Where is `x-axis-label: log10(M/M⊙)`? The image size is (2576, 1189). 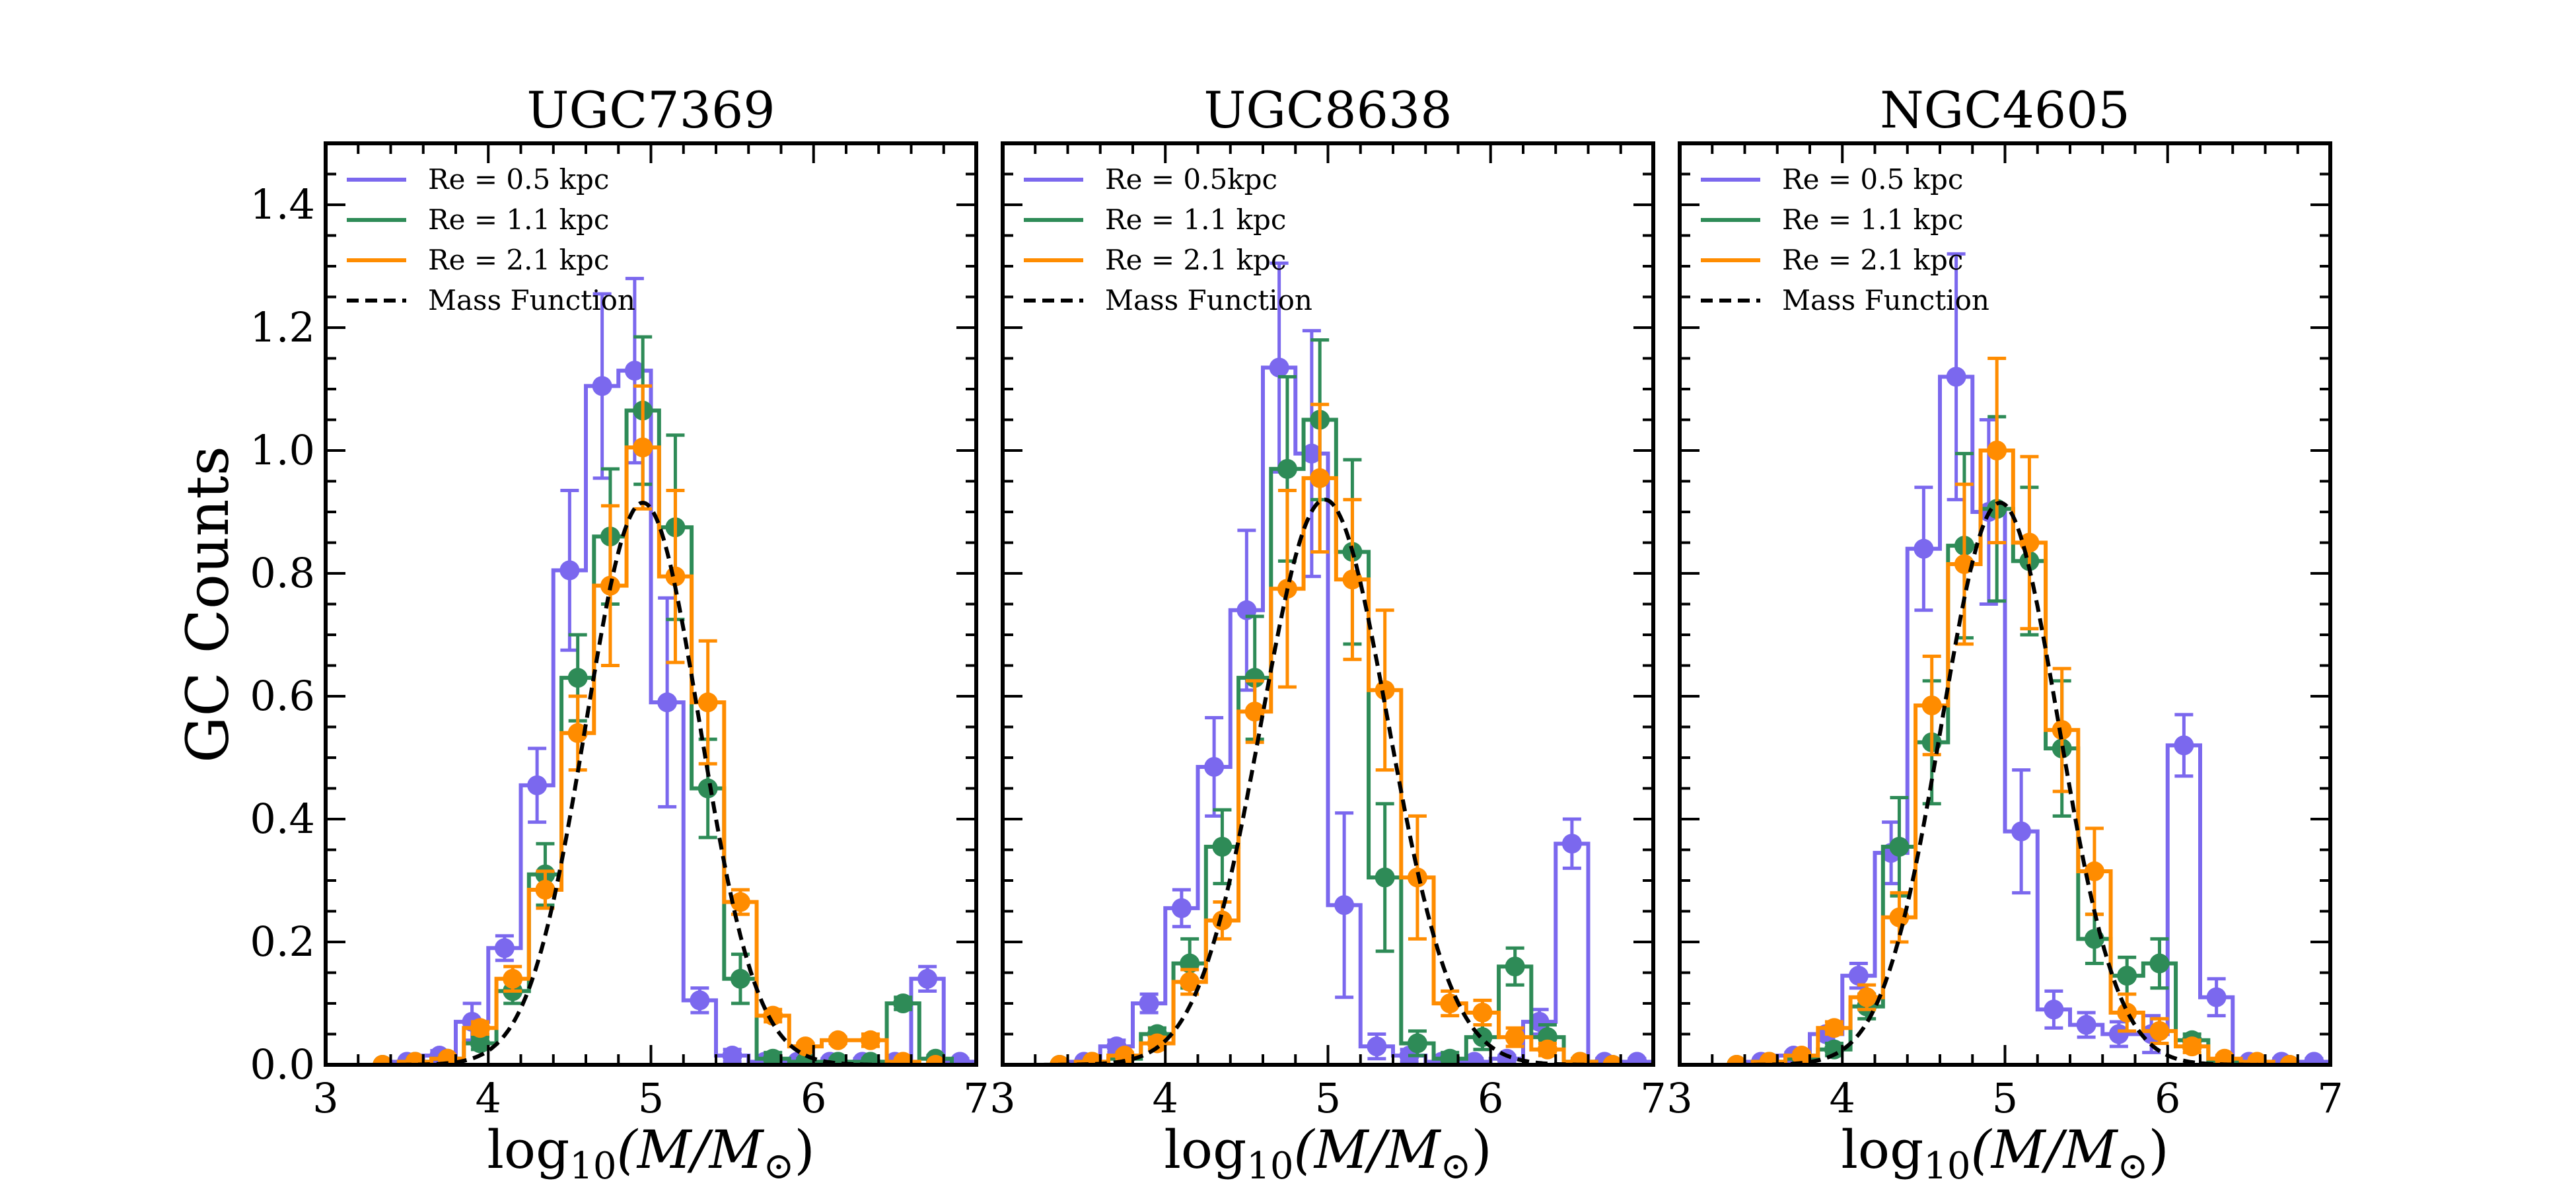
x-axis-label: log10(M/M⊙) is located at coordinates (1328, 1153).